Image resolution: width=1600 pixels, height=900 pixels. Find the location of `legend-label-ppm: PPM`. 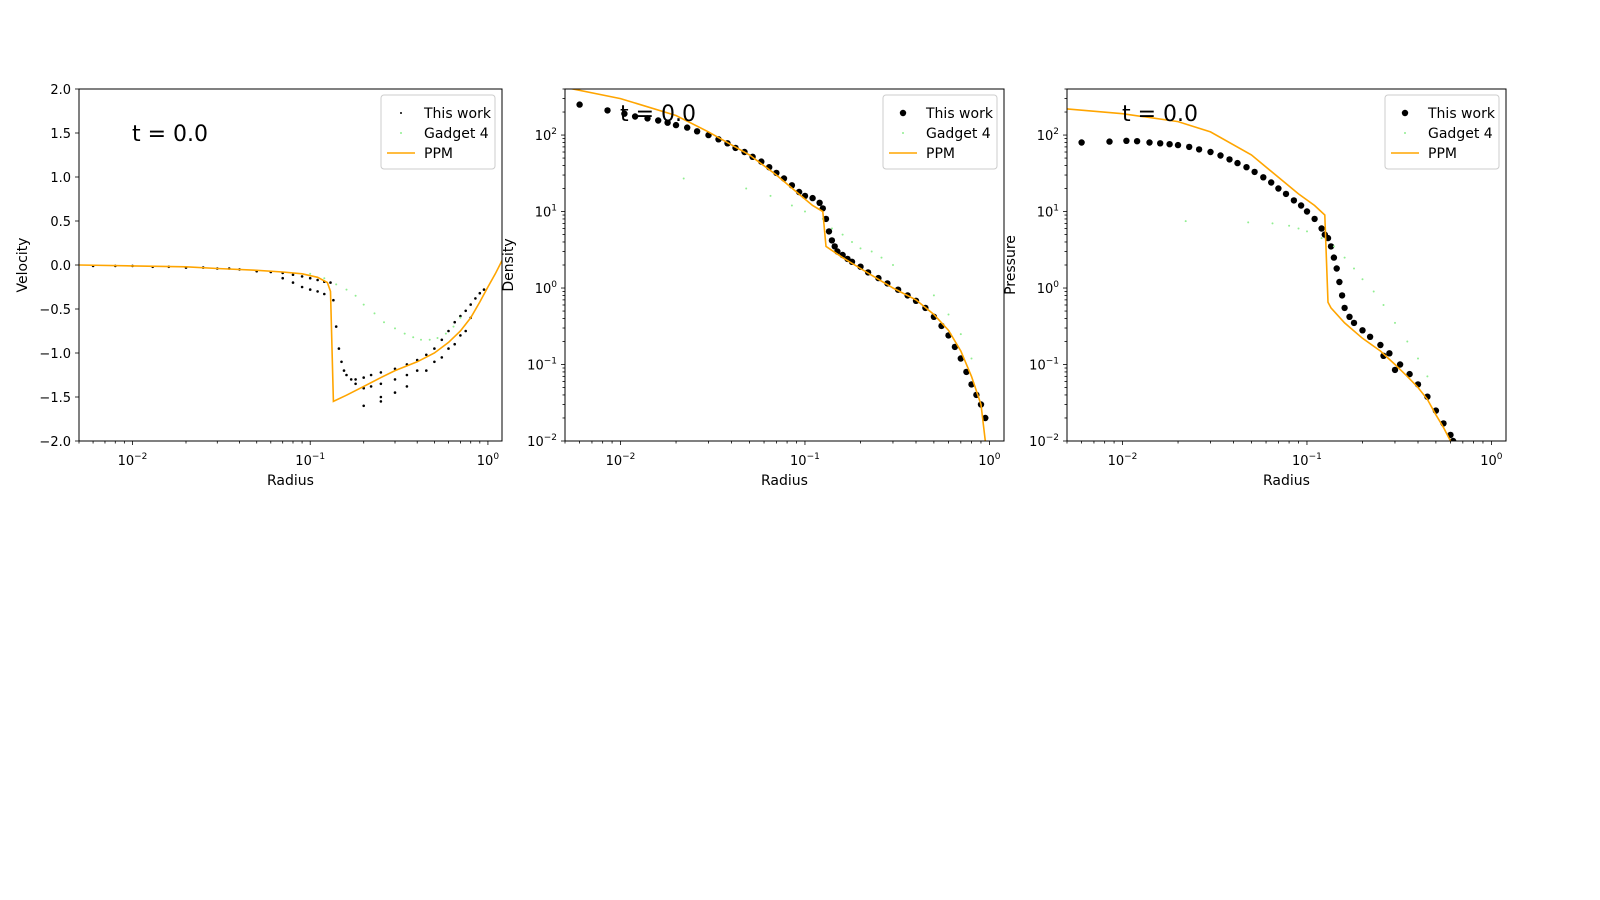

legend-label-ppm: PPM is located at coordinates (1442, 154).